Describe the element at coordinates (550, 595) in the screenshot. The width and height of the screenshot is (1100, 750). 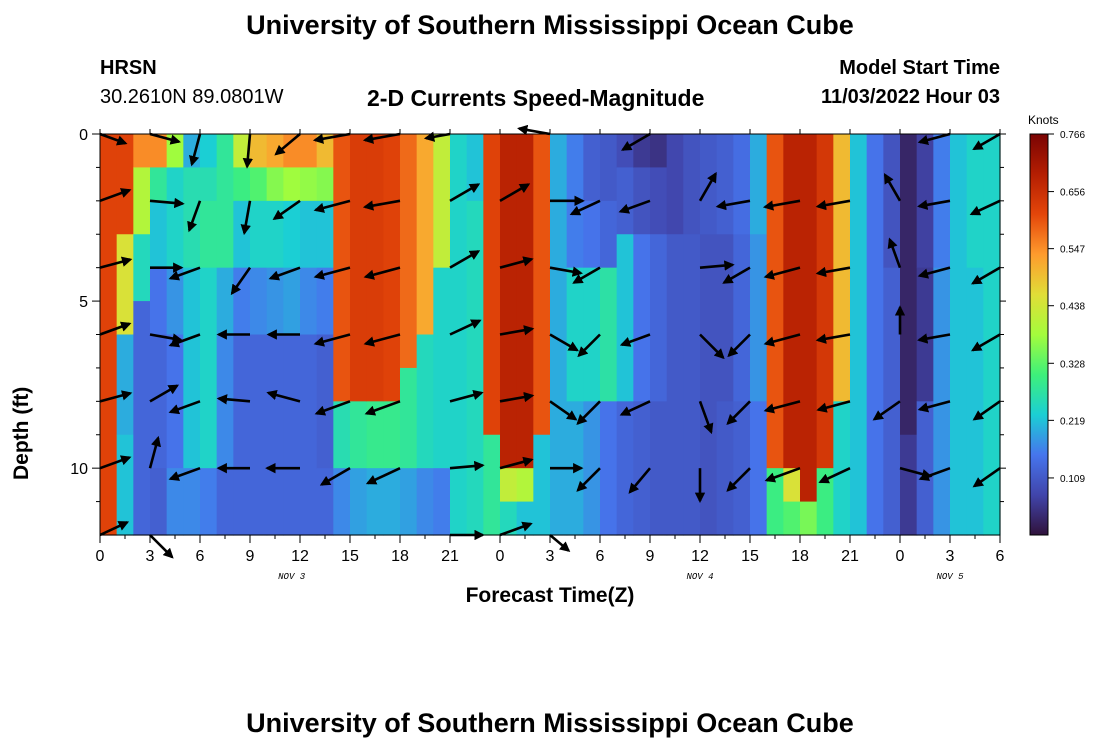
I see `x-axis-label: Forecast Time(Z)` at that location.